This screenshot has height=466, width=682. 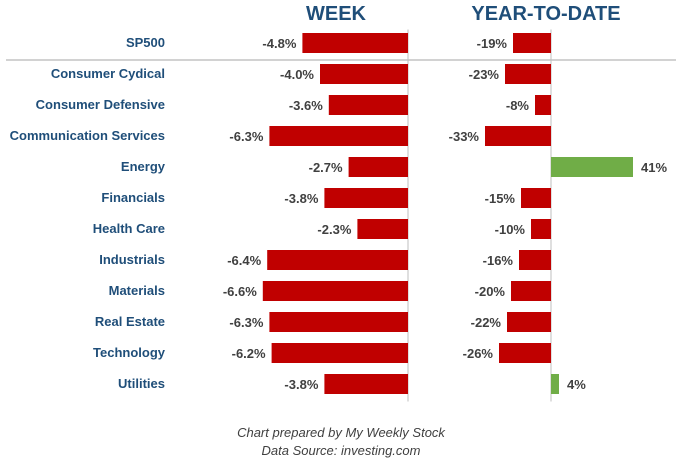 What do you see at coordinates (545, 14) in the screenshot?
I see `panel-title-ytd: YEAR-TO-DATE` at bounding box center [545, 14].